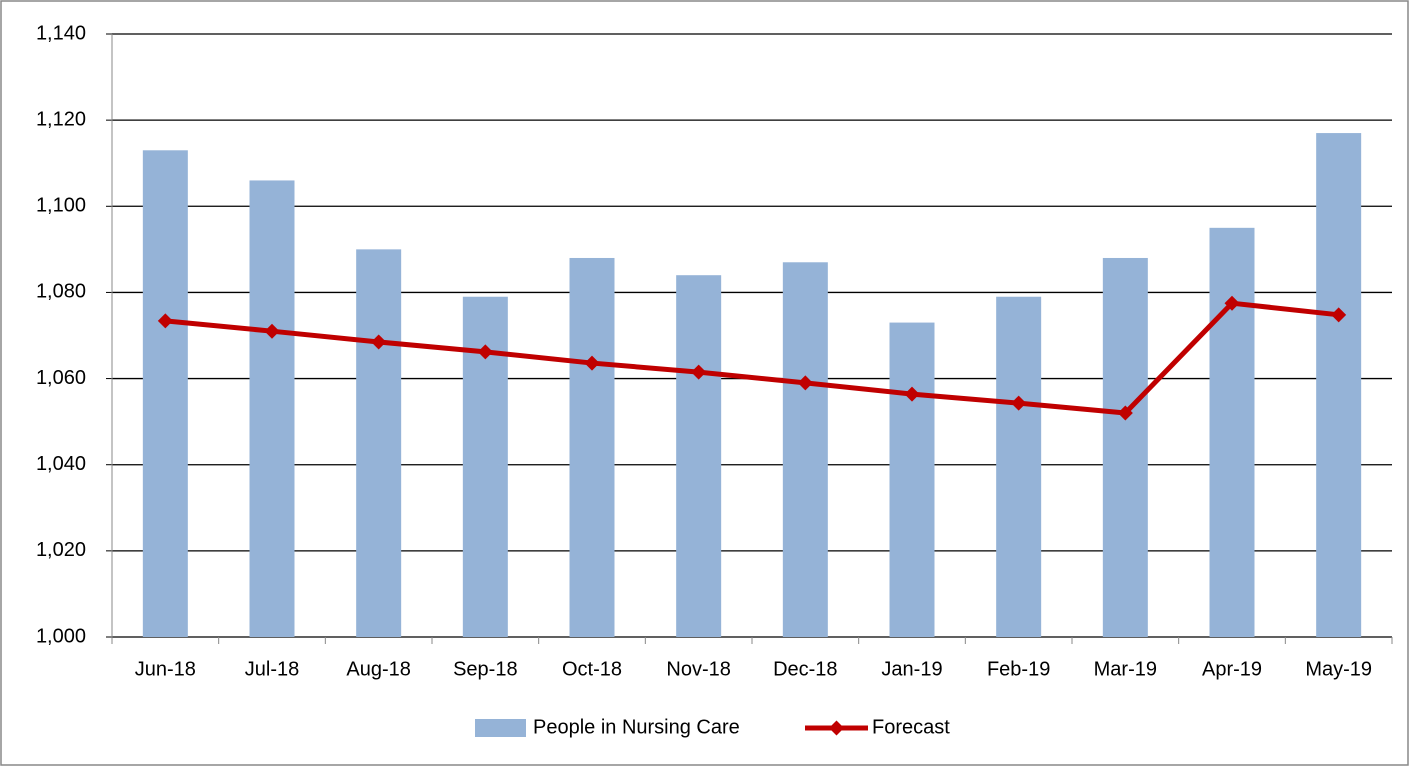 Image resolution: width=1409 pixels, height=766 pixels. What do you see at coordinates (911, 727) in the screenshot?
I see `legend-label: Forecast` at bounding box center [911, 727].